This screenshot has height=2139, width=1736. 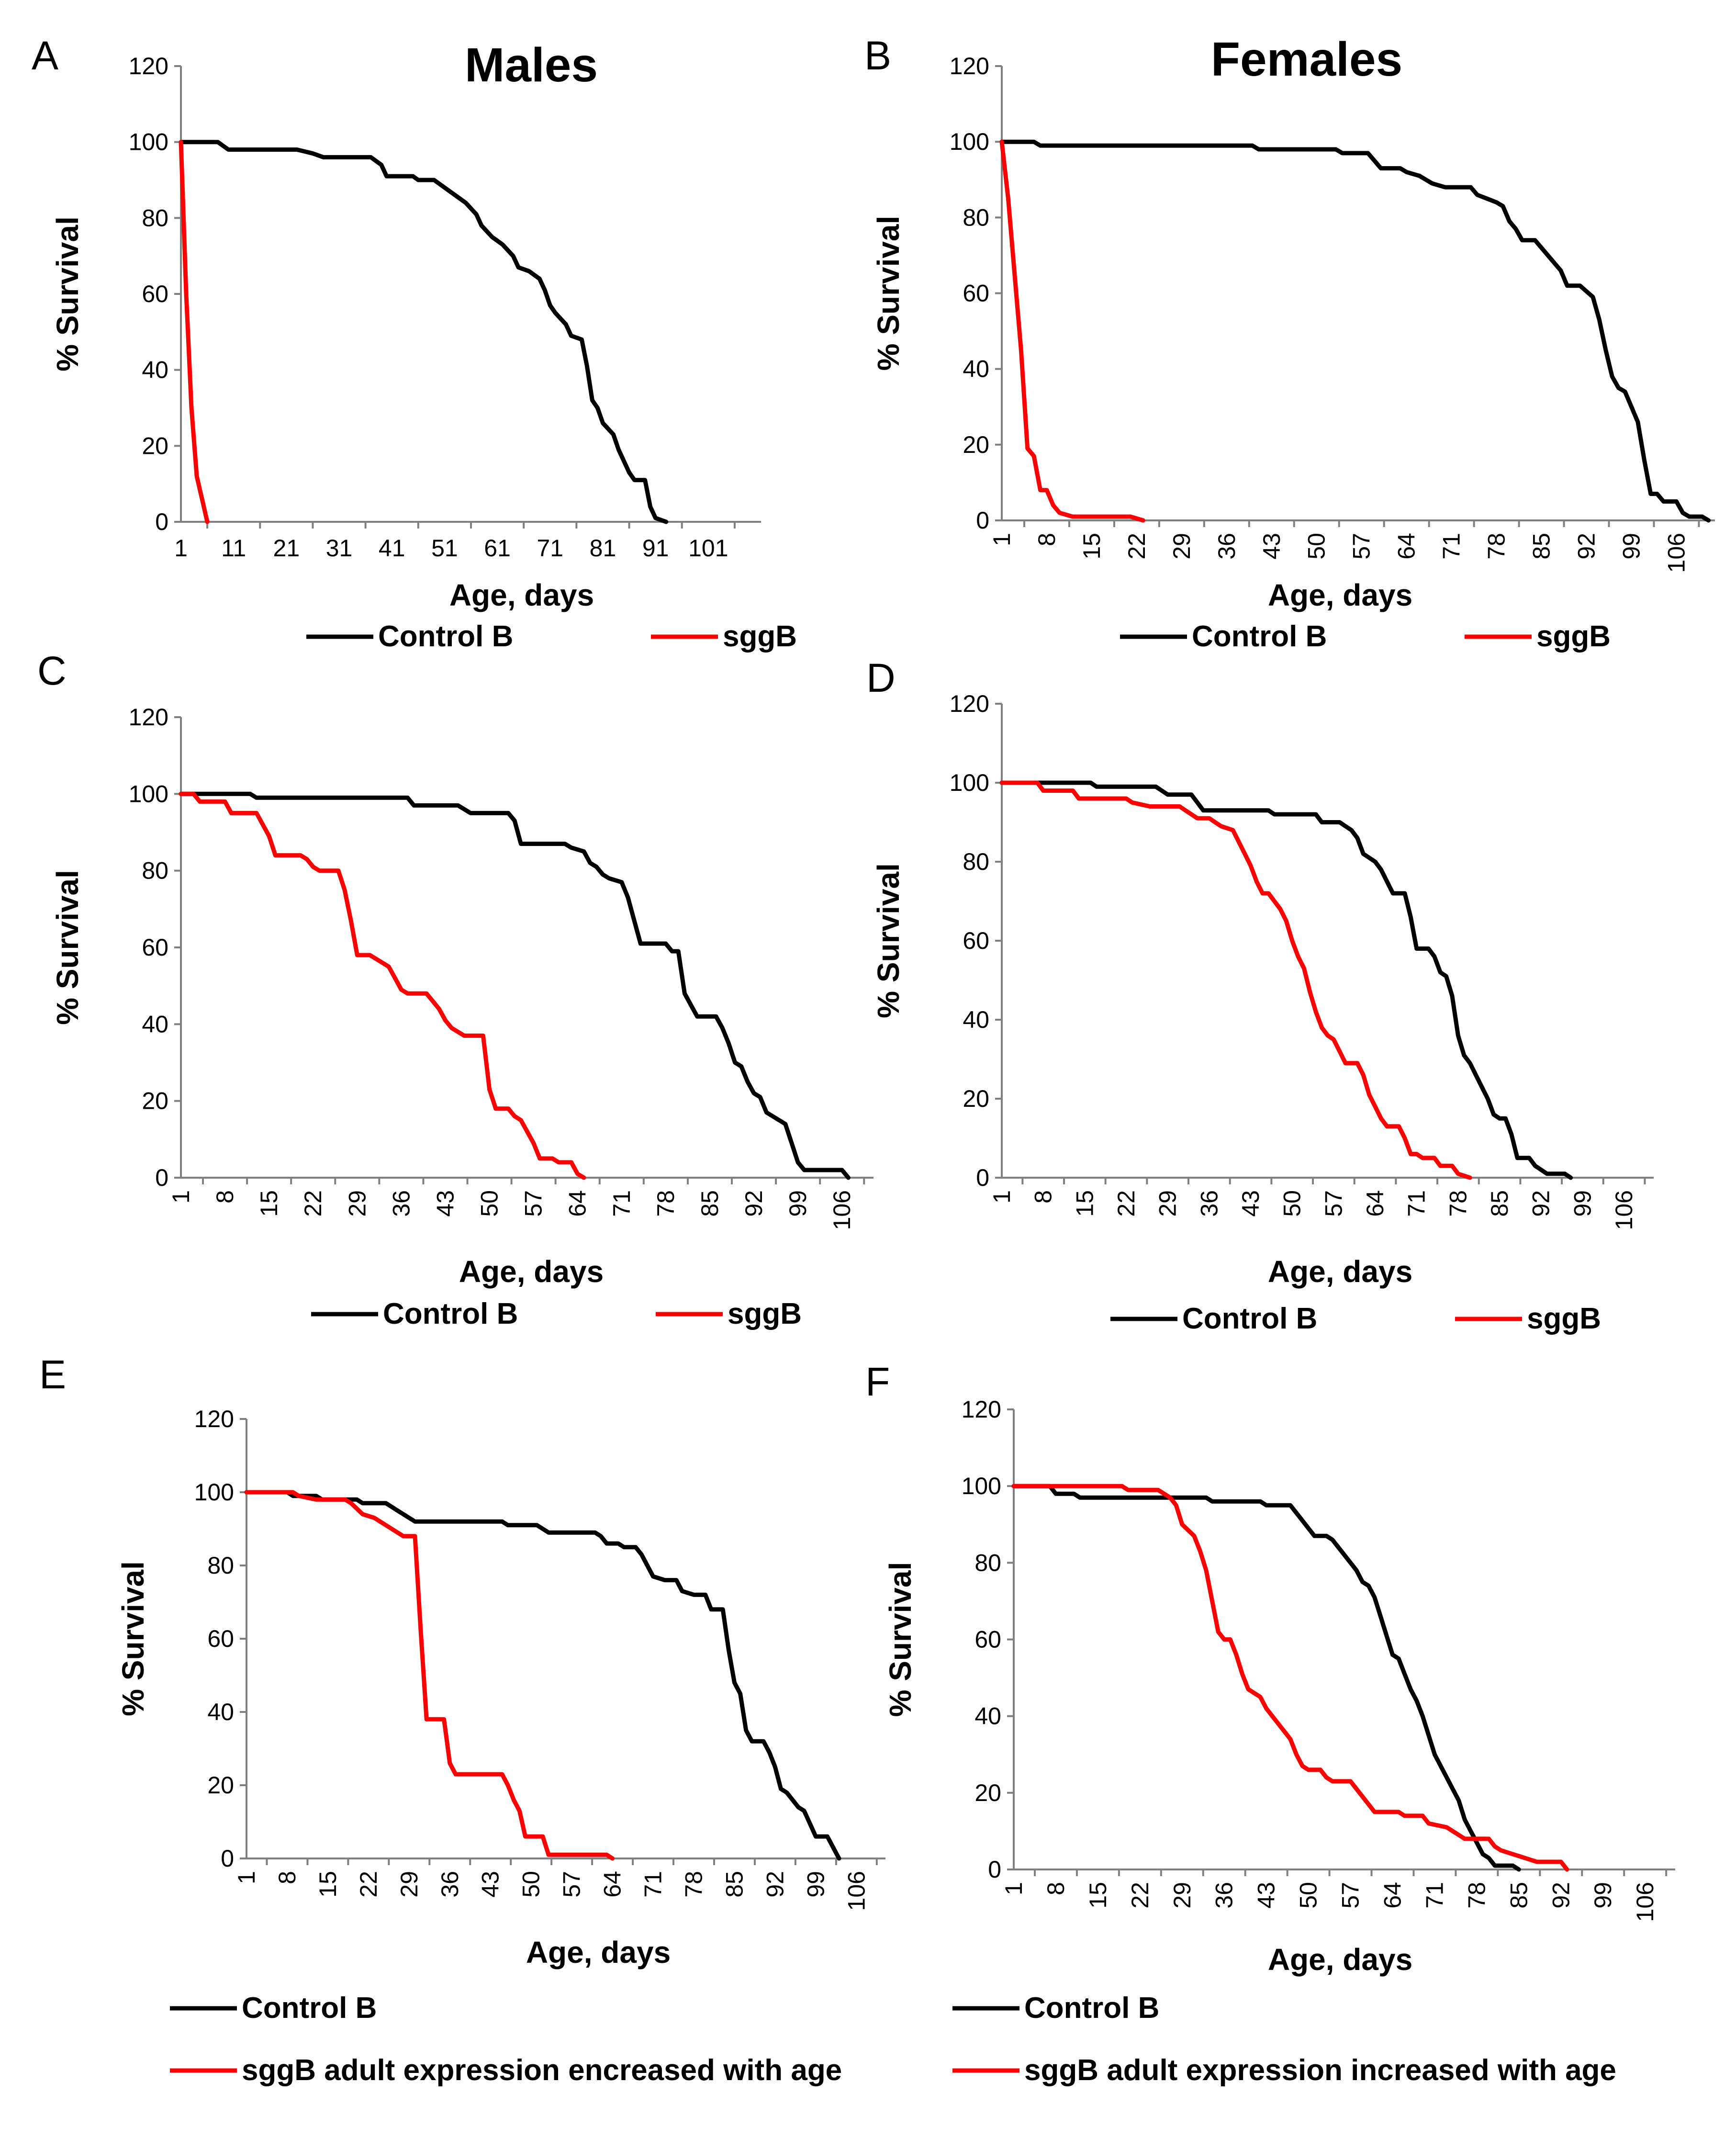 What do you see at coordinates (995, 1870) in the screenshot?
I see `y-tick-label: 0` at bounding box center [995, 1870].